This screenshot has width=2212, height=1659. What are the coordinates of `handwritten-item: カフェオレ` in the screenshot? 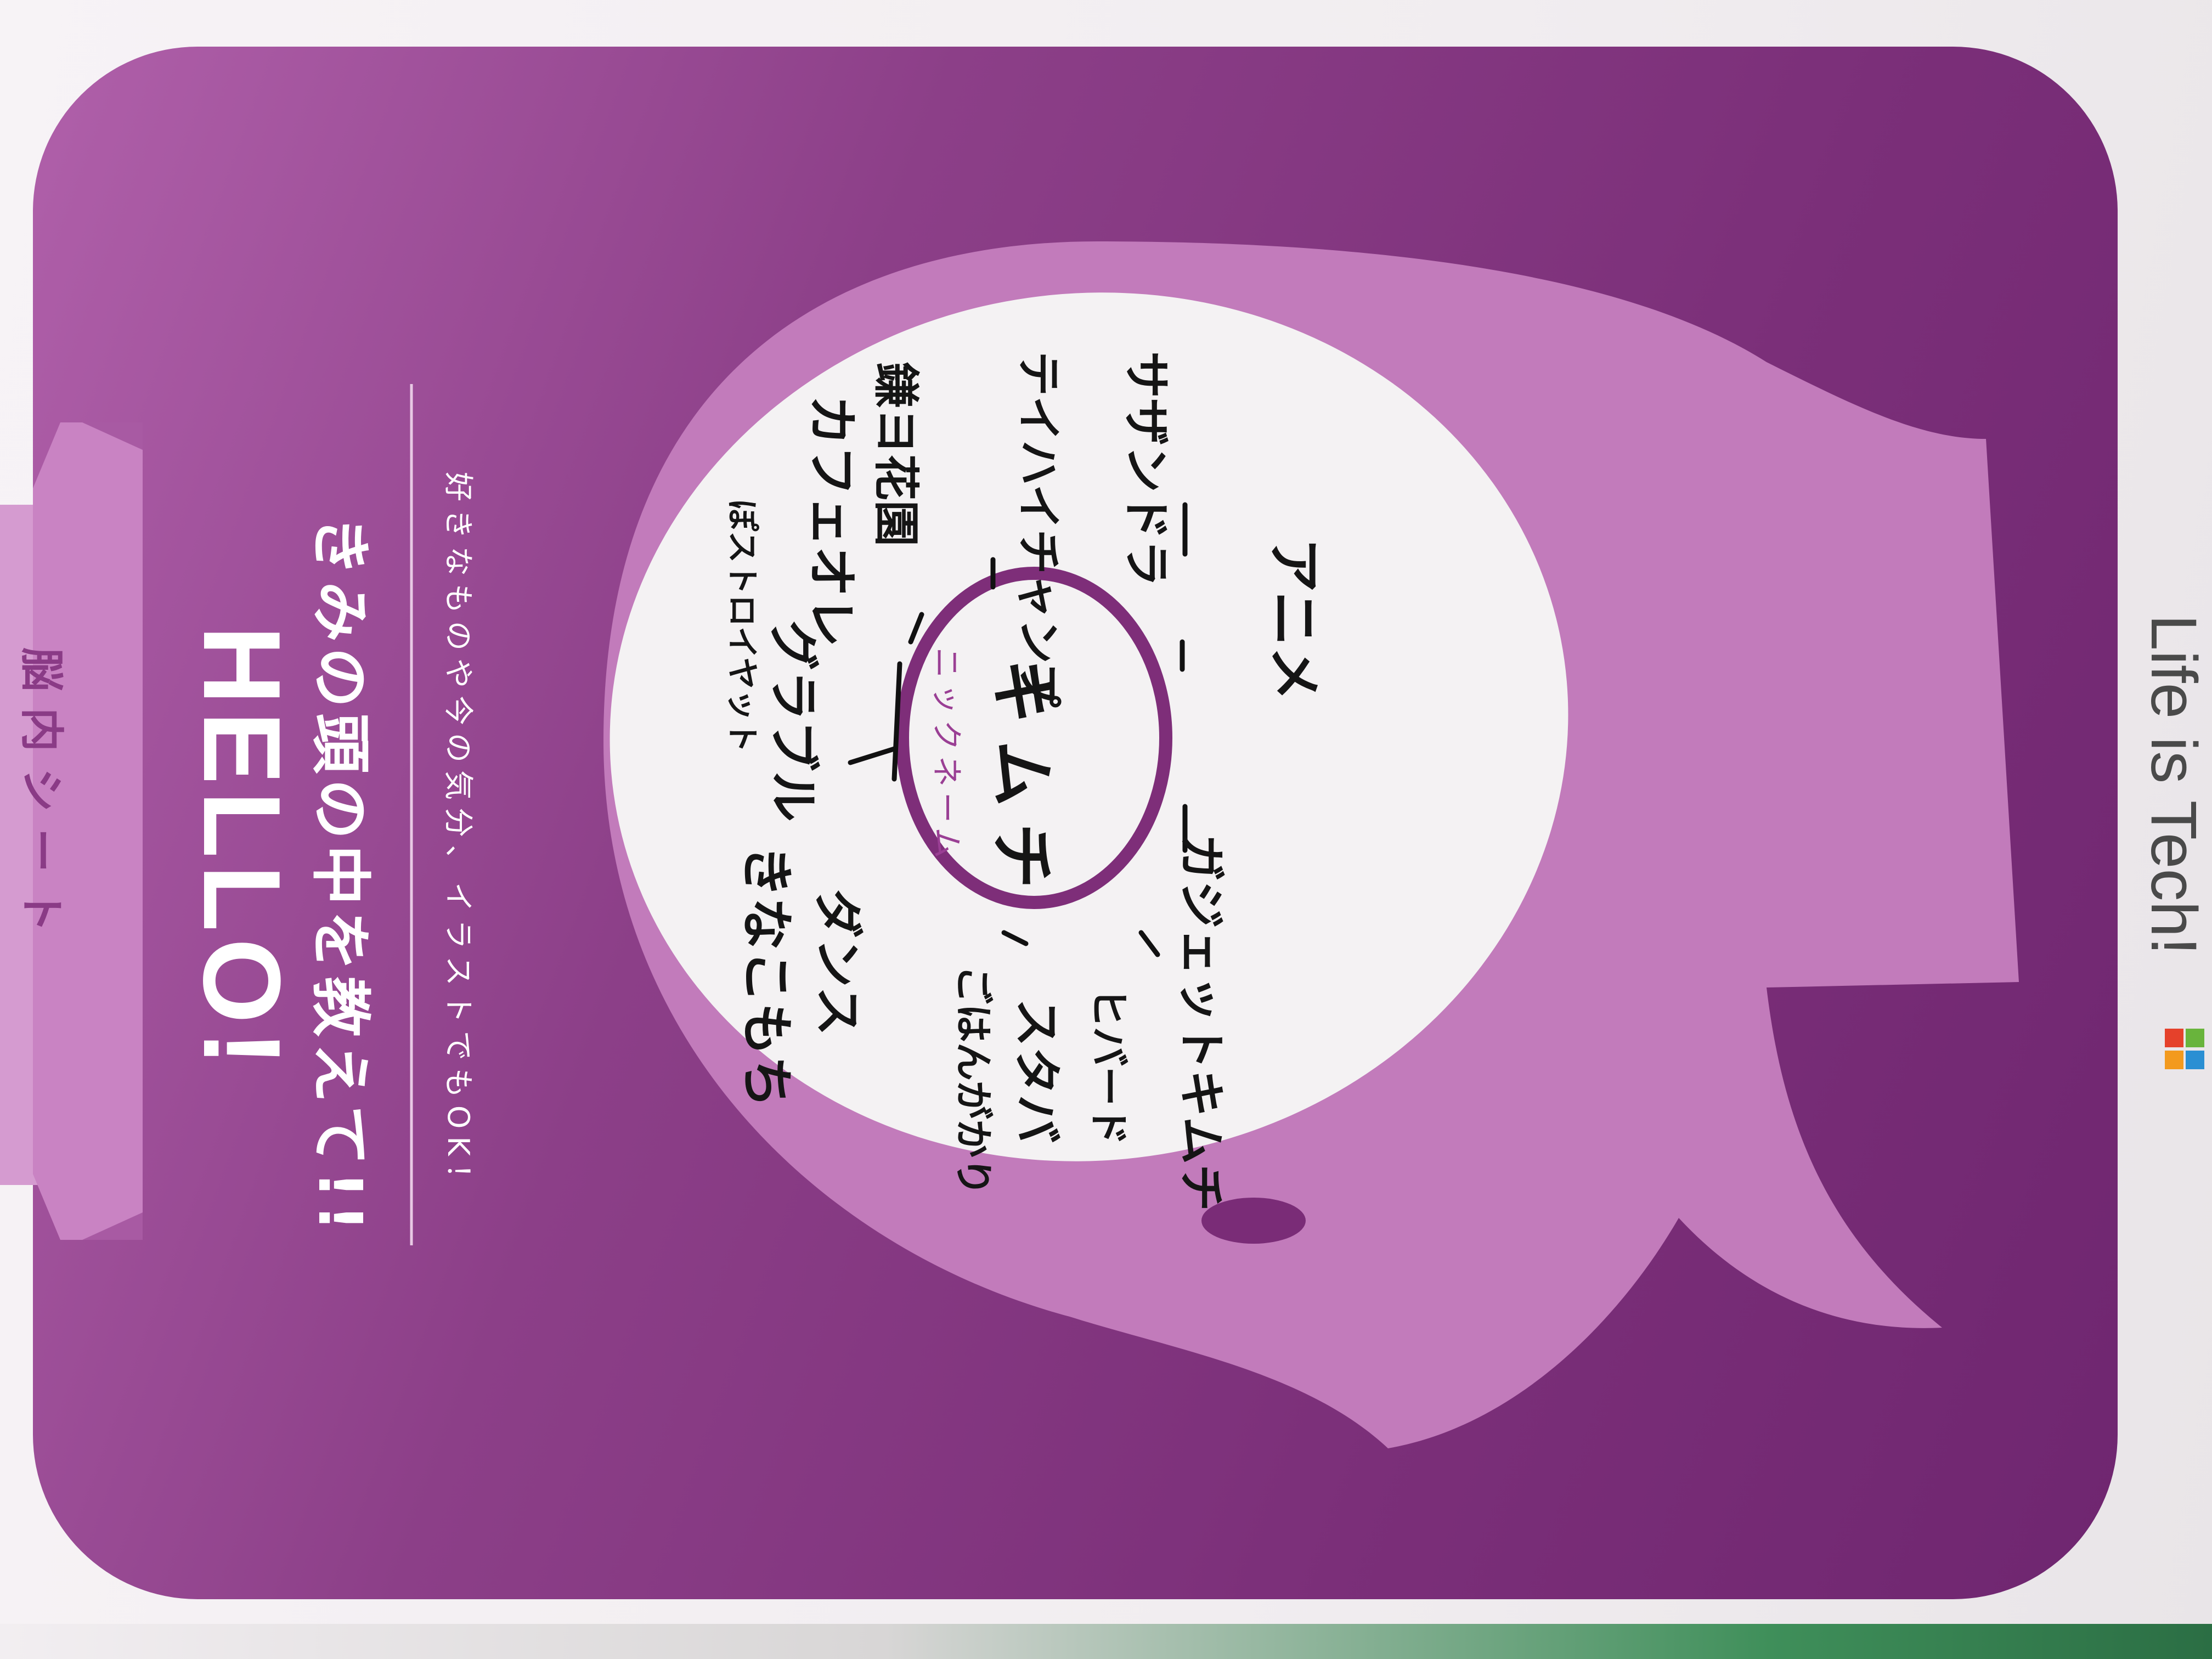 It's located at (831, 521).